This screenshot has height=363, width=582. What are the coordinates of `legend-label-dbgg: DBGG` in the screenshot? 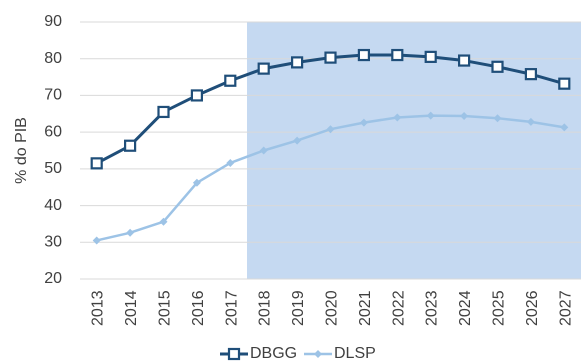 It's located at (273, 353).